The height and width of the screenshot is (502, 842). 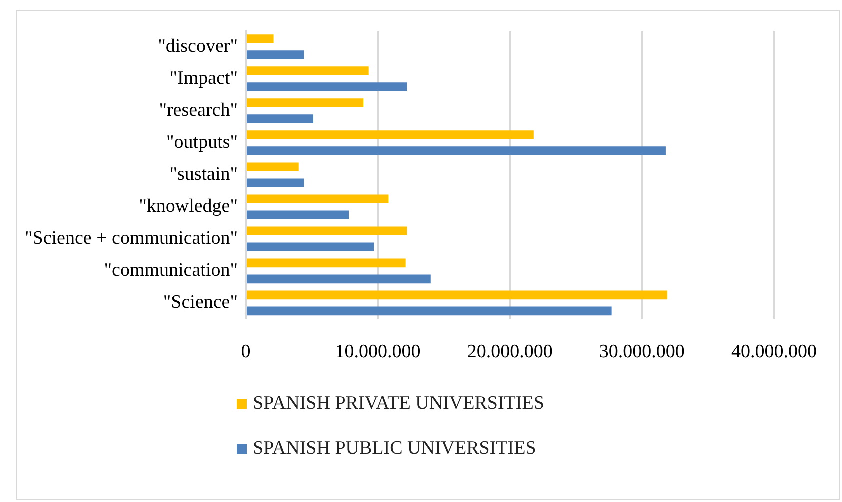 What do you see at coordinates (198, 46) in the screenshot?
I see `y-tick-label: "discover"` at bounding box center [198, 46].